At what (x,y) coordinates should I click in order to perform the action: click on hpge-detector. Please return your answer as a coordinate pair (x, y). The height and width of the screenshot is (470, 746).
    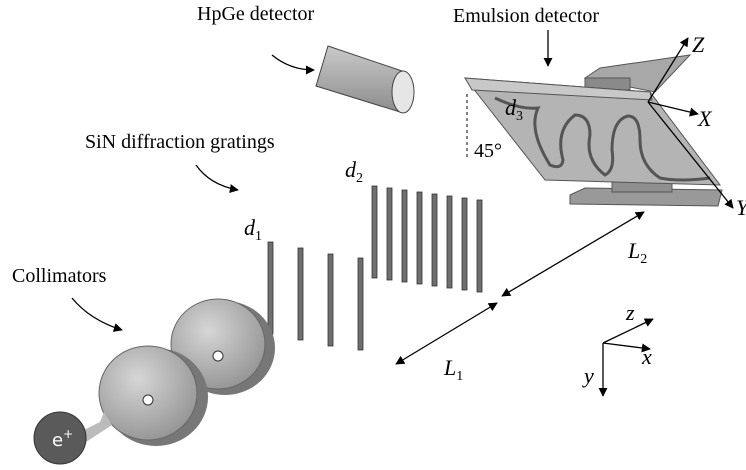
    Looking at the image, I should click on (365, 79).